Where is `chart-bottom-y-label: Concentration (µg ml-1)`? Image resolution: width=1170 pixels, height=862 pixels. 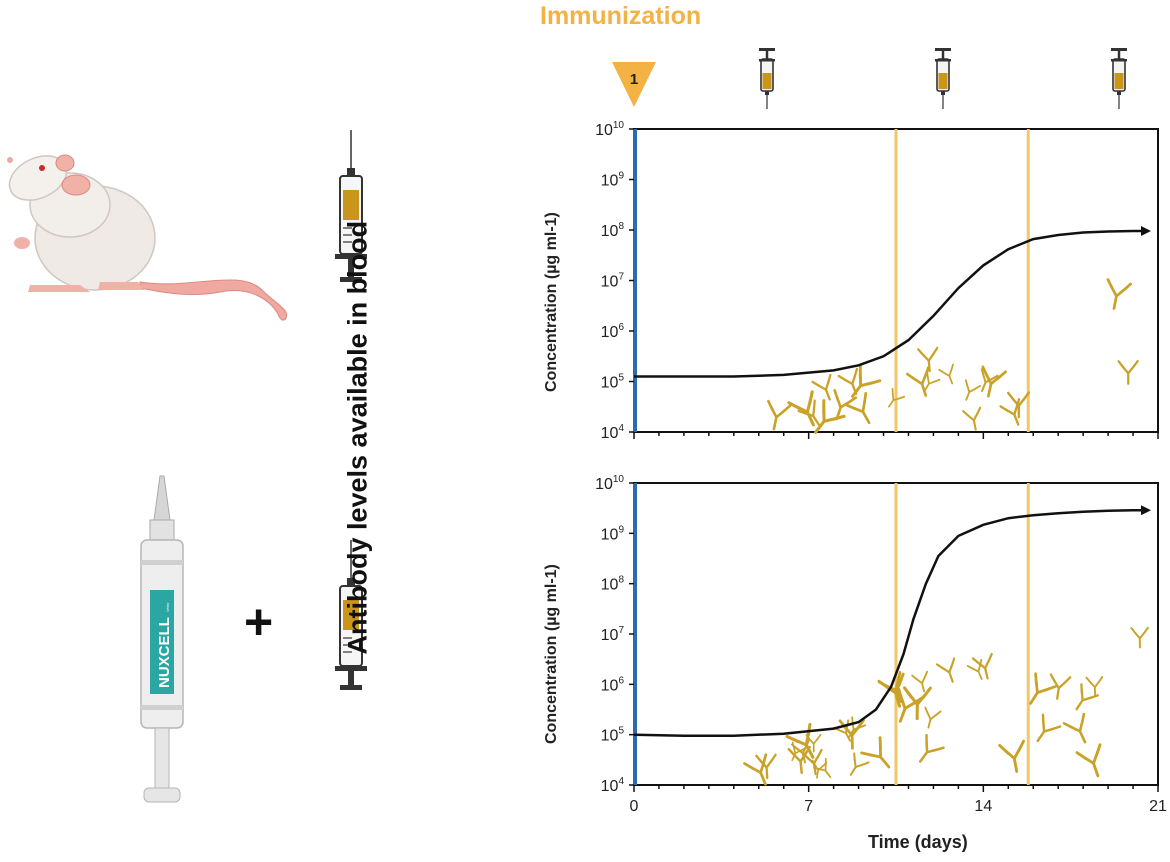 chart-bottom-y-label: Concentration (µg ml-1) is located at coordinates (552, 654).